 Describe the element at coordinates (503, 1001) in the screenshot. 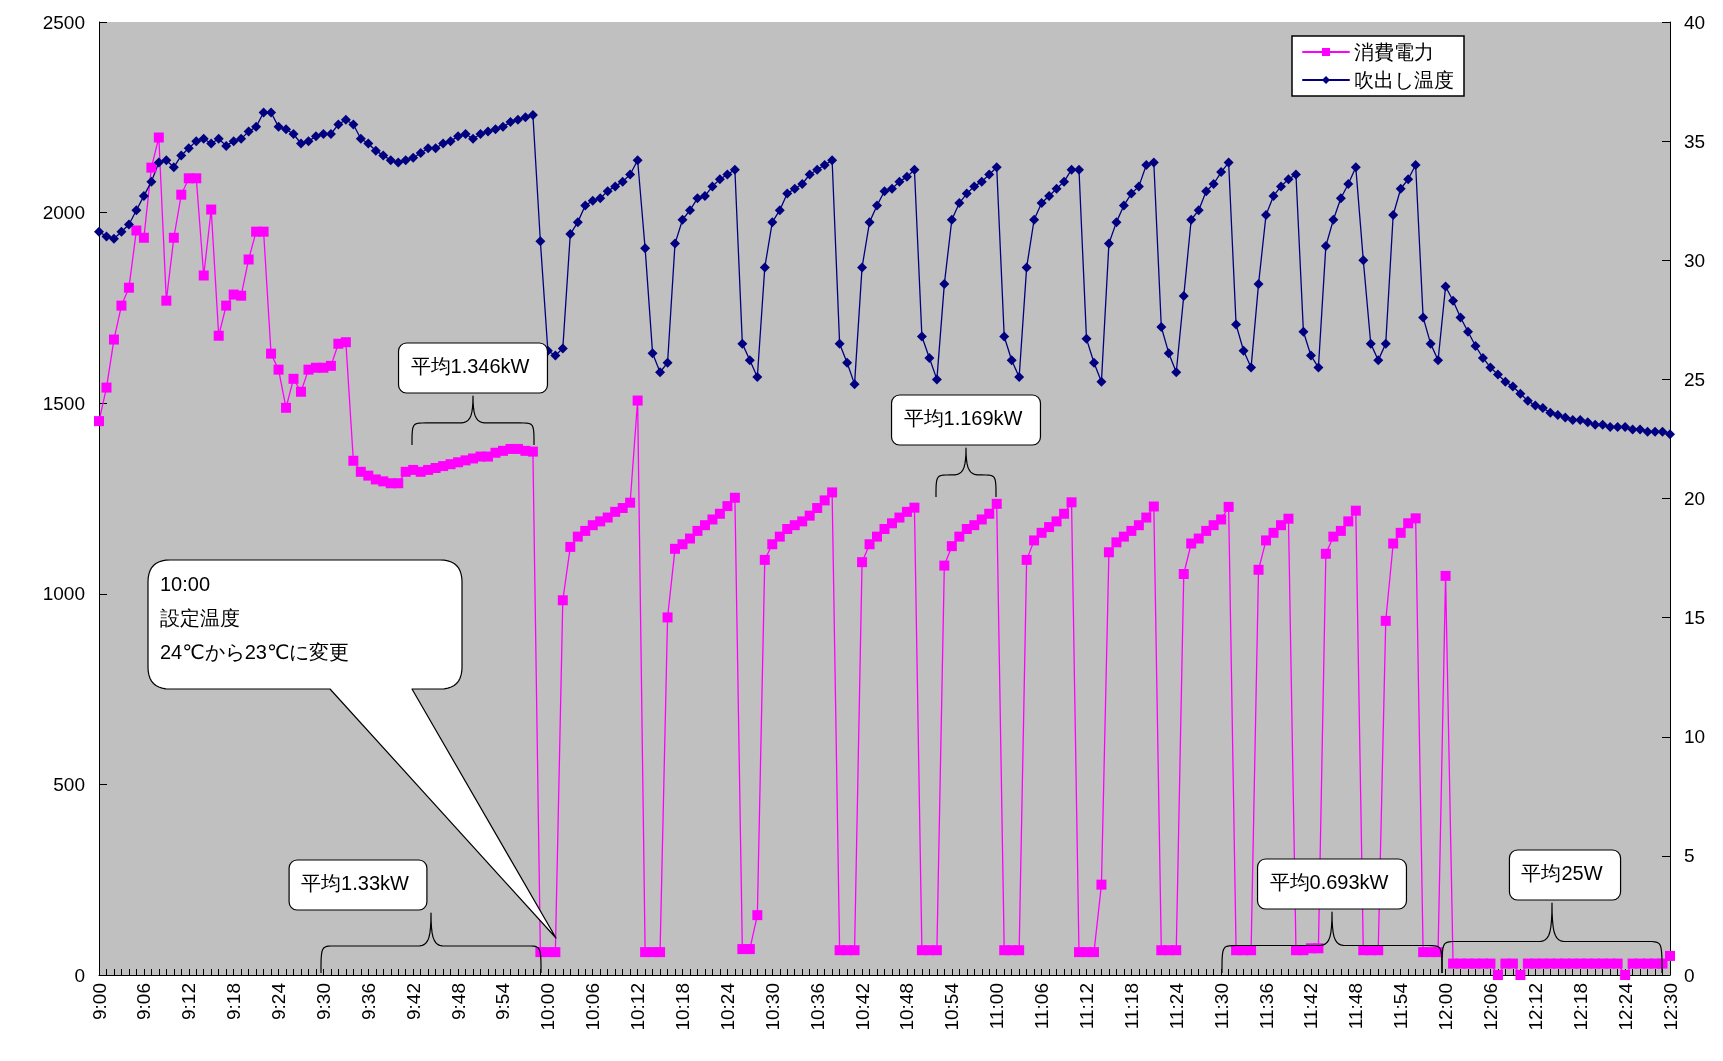

I see `x-tick-label: 9:54` at that location.